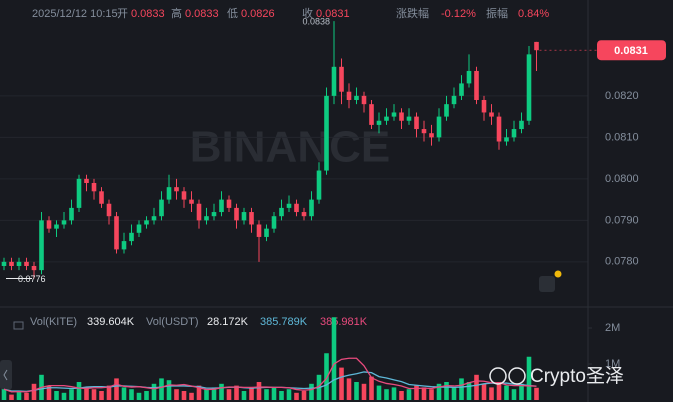  I want to click on y-tick-label: 0.0800, so click(622, 179).